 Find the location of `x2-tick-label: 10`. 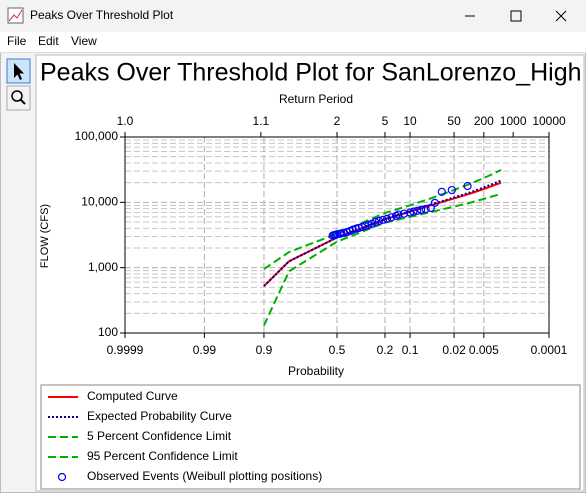

x2-tick-label: 10 is located at coordinates (410, 121).